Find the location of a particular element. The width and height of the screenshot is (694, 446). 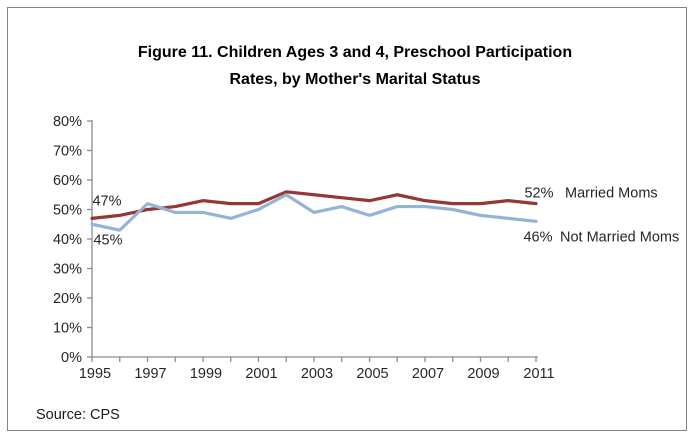

y-axis-tick-label: 80% is located at coordinates (67, 122).